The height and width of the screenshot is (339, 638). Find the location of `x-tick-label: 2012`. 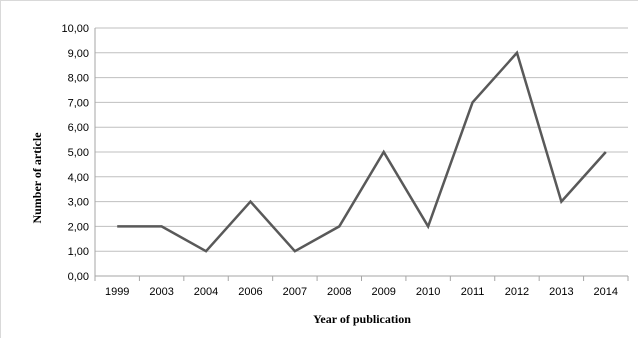

x-tick-label: 2012 is located at coordinates (517, 292).